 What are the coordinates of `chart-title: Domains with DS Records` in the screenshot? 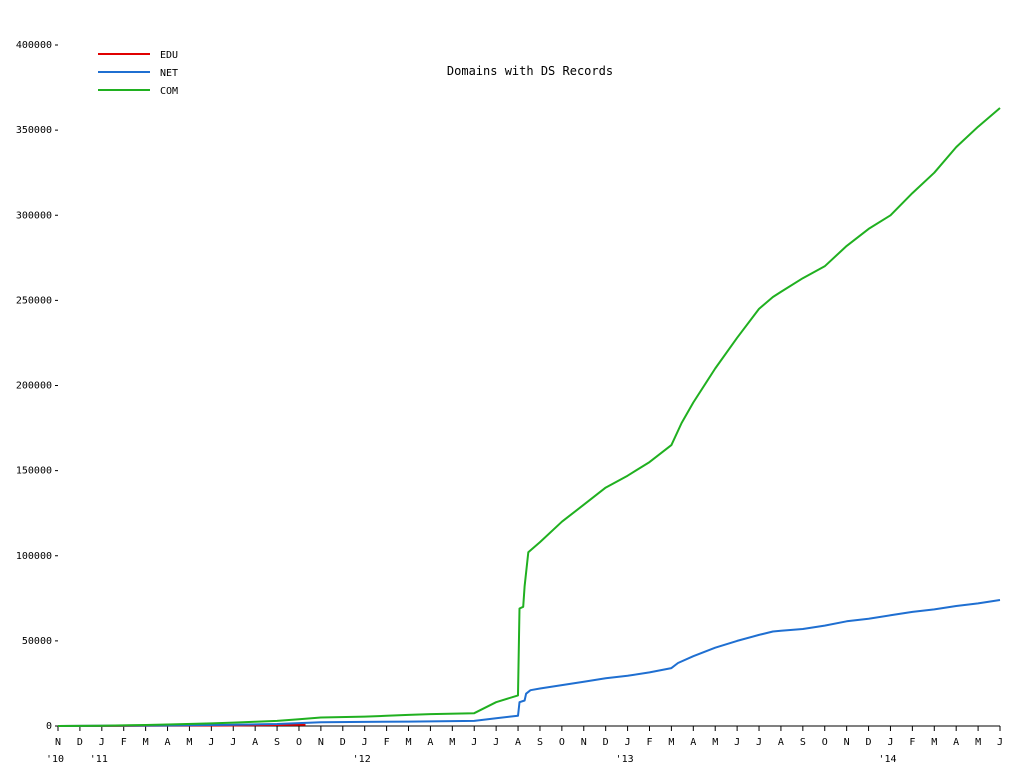 It's located at (530, 71).